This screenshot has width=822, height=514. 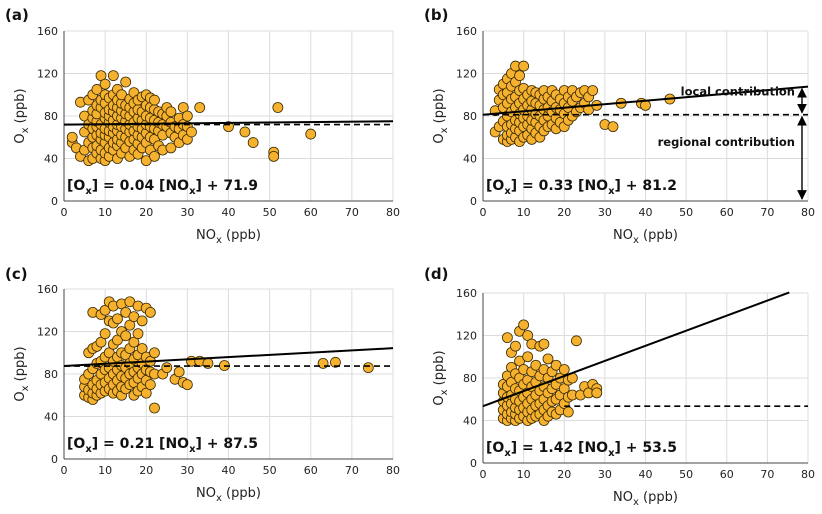 I want to click on regional-contribution-label: regional contribution, so click(x=726, y=142).